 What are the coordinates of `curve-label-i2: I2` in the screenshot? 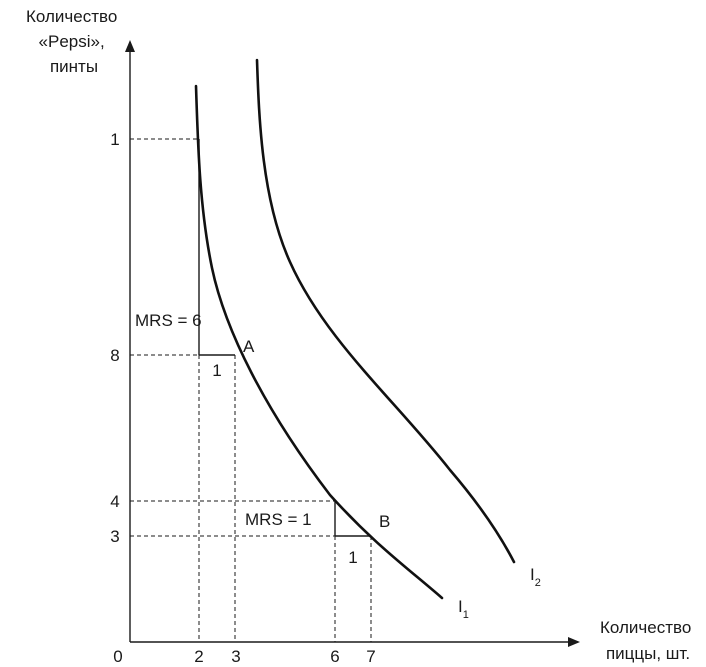 It's located at (535, 577).